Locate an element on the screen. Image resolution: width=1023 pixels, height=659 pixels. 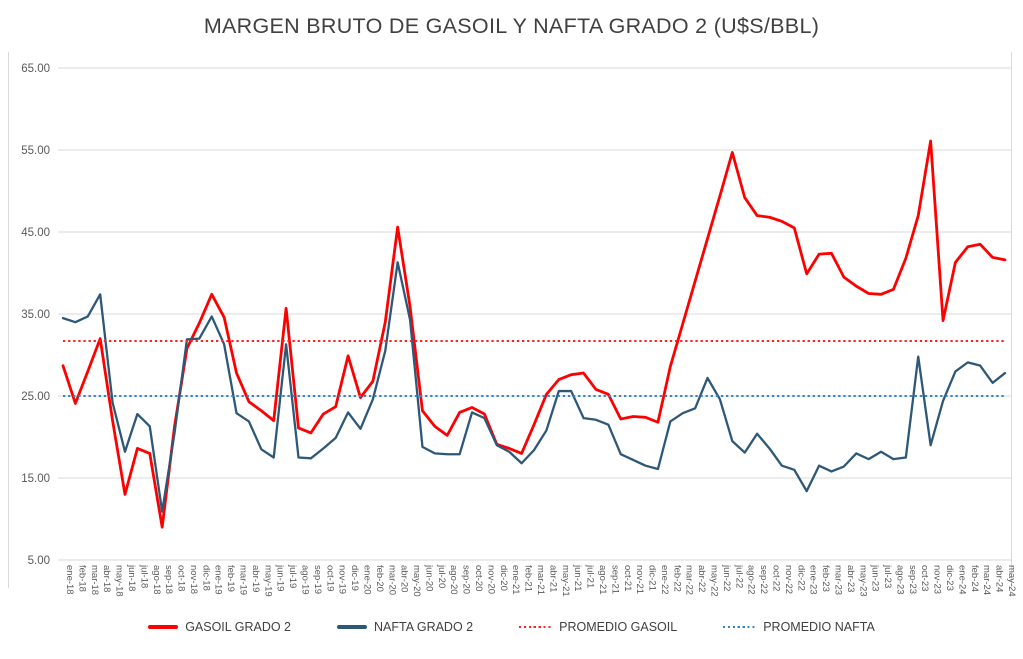
legend-label-gasoil: GASOIL GRADO 2 is located at coordinates (238, 627).